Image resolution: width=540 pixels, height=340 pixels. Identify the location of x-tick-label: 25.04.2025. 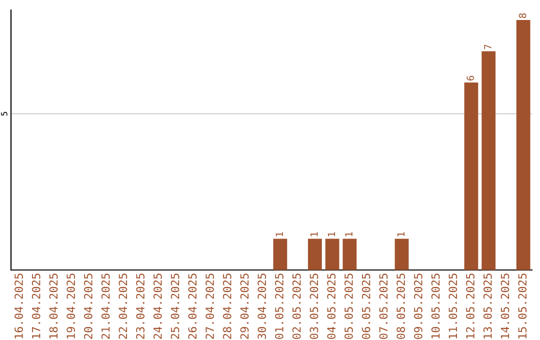
(175, 306).